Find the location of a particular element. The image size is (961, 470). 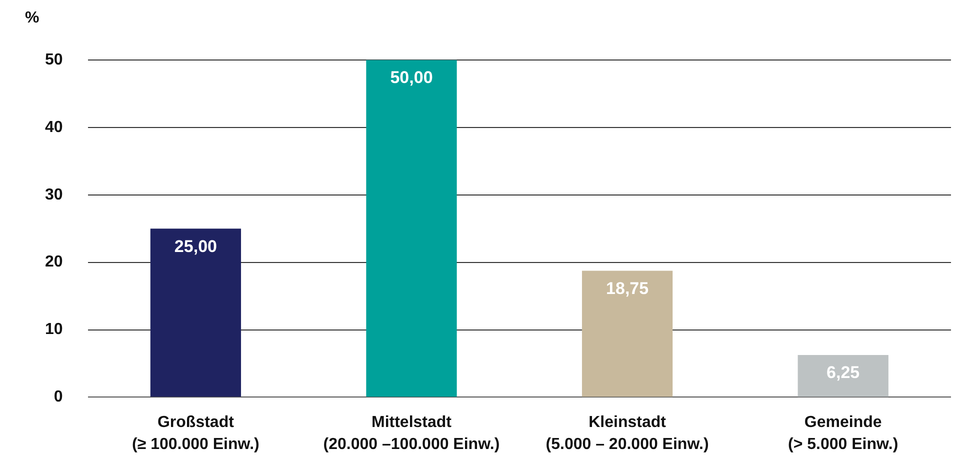

x-tick-label: Gemeinde (> 5.000 Einw.) is located at coordinates (843, 434).